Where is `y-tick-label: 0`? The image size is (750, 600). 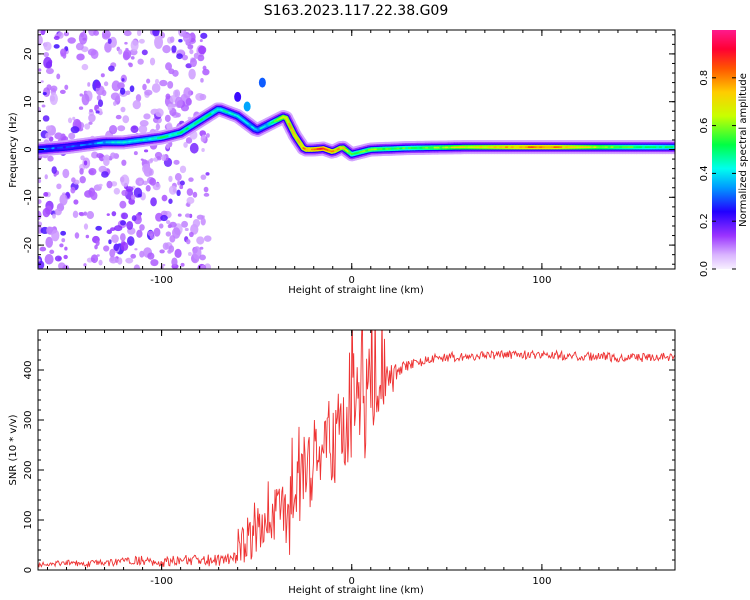
y-tick-label: 0 is located at coordinates (28, 149).